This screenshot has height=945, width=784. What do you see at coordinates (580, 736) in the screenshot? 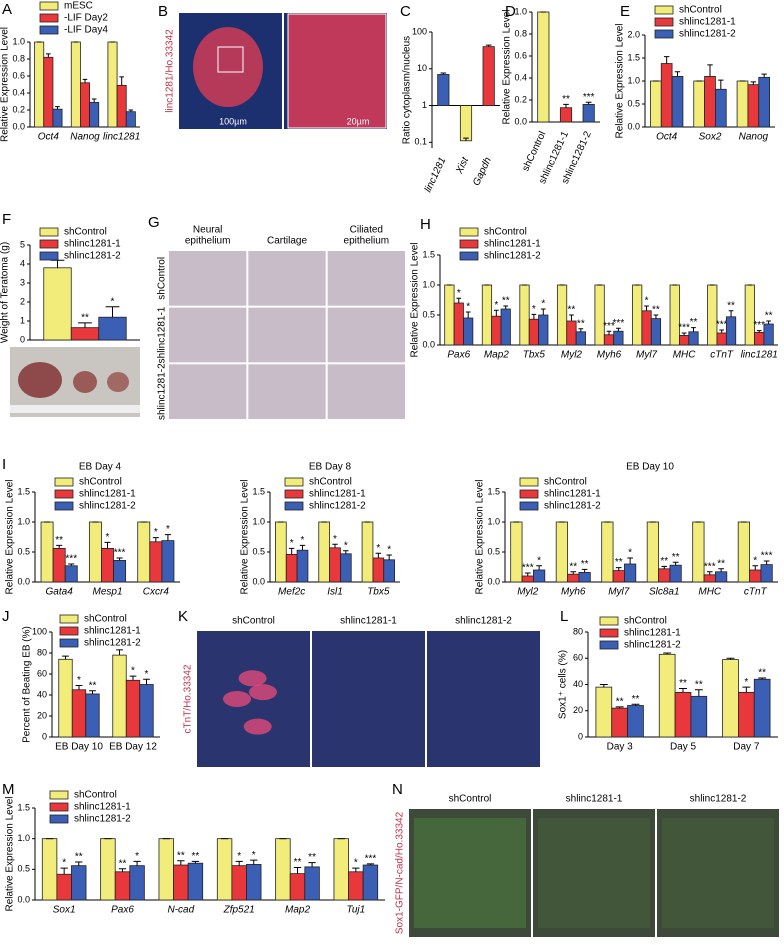
I see `y-tick-label: 0` at bounding box center [580, 736].